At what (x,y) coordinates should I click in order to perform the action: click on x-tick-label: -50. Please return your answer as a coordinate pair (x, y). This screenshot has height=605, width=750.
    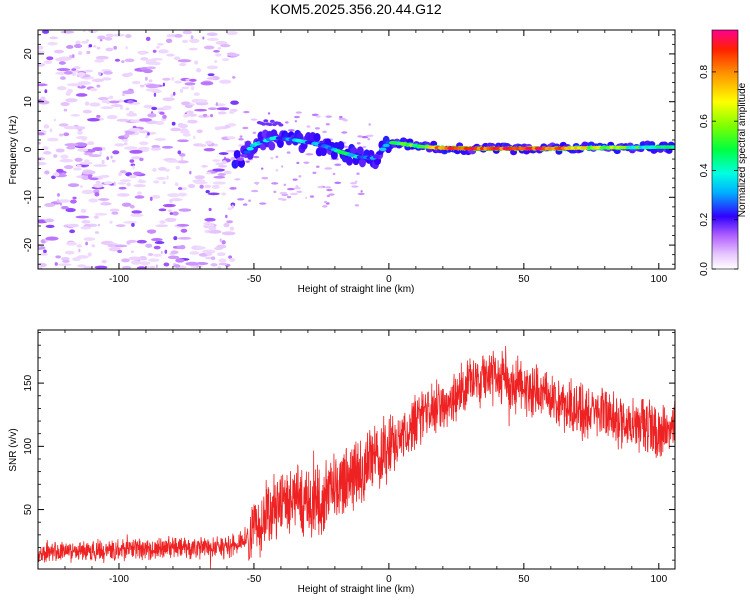
    Looking at the image, I should click on (254, 579).